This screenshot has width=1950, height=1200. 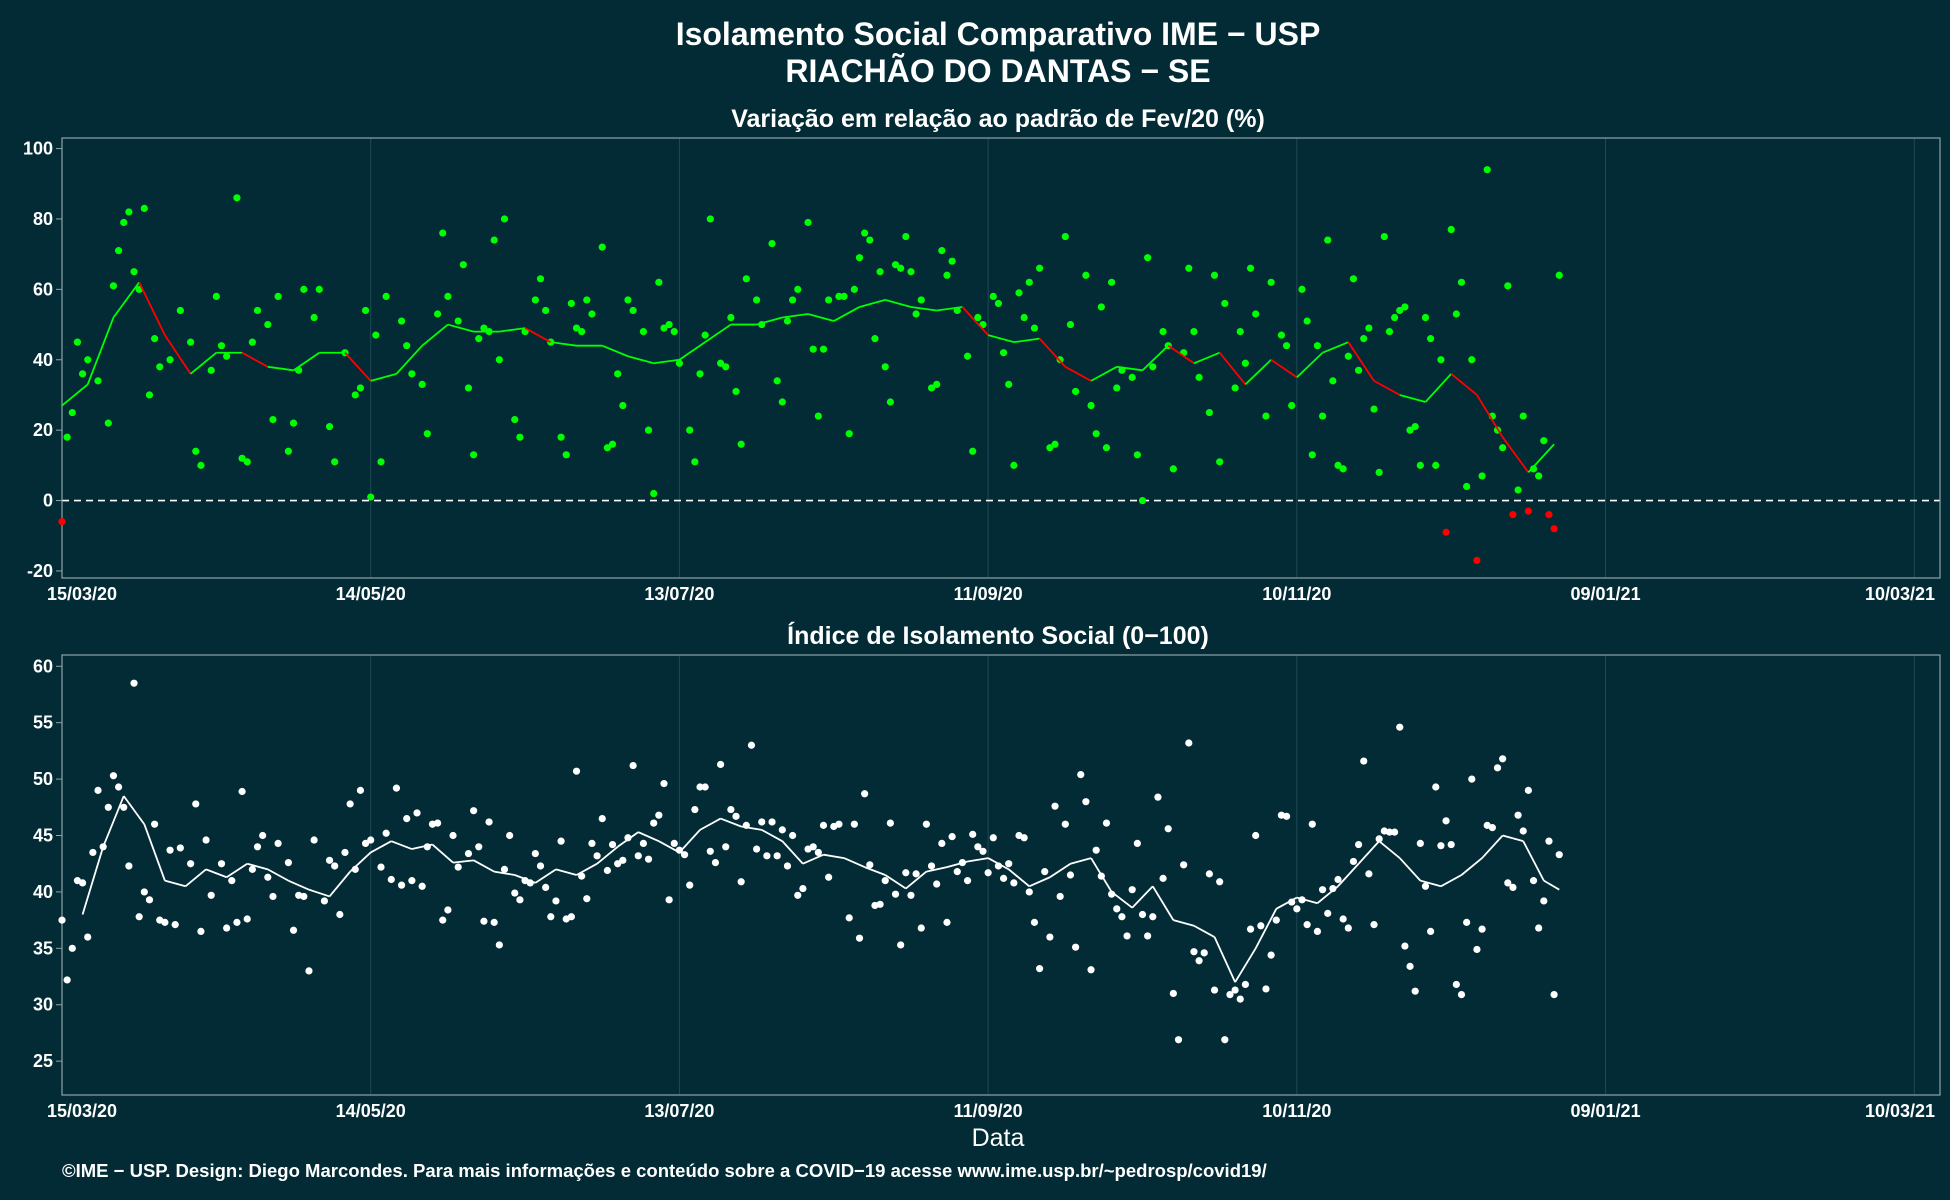 What do you see at coordinates (82, 594) in the screenshot?
I see `x-tick-label: 15/03/20` at bounding box center [82, 594].